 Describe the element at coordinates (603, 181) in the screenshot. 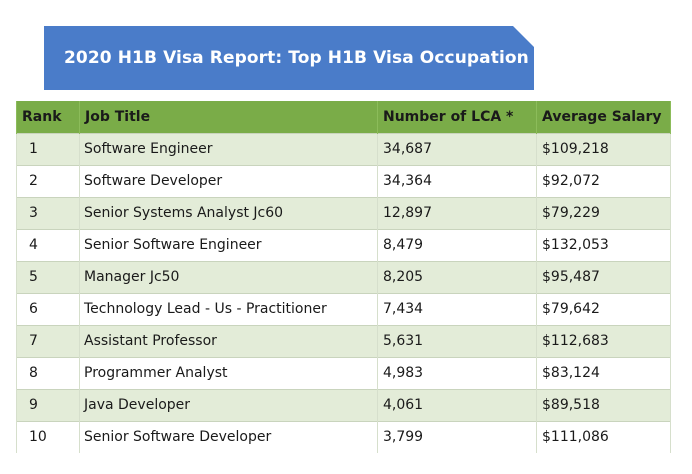

I see `salary-cell: $92,072` at that location.